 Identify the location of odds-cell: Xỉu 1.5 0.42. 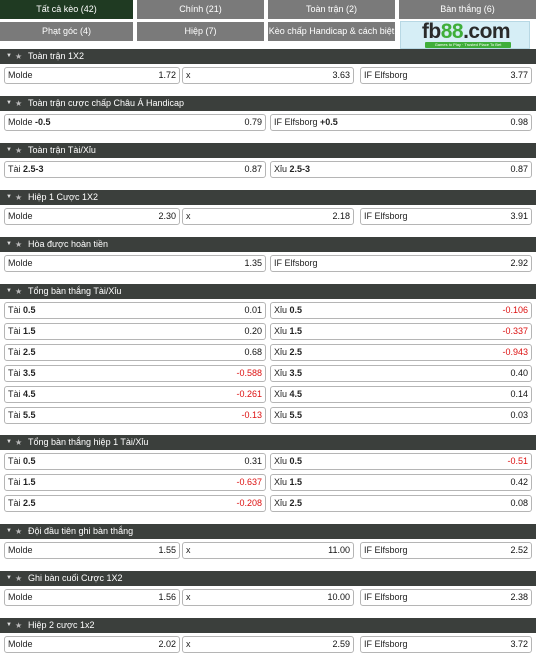
(401, 482).